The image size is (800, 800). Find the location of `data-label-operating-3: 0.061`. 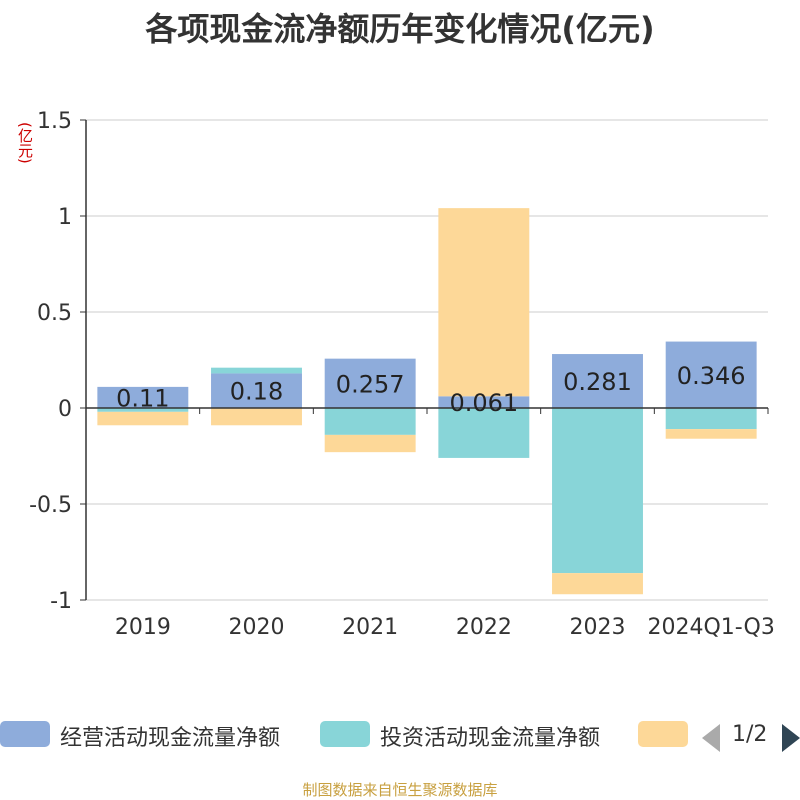

data-label-operating-3: 0.061 is located at coordinates (483, 403).